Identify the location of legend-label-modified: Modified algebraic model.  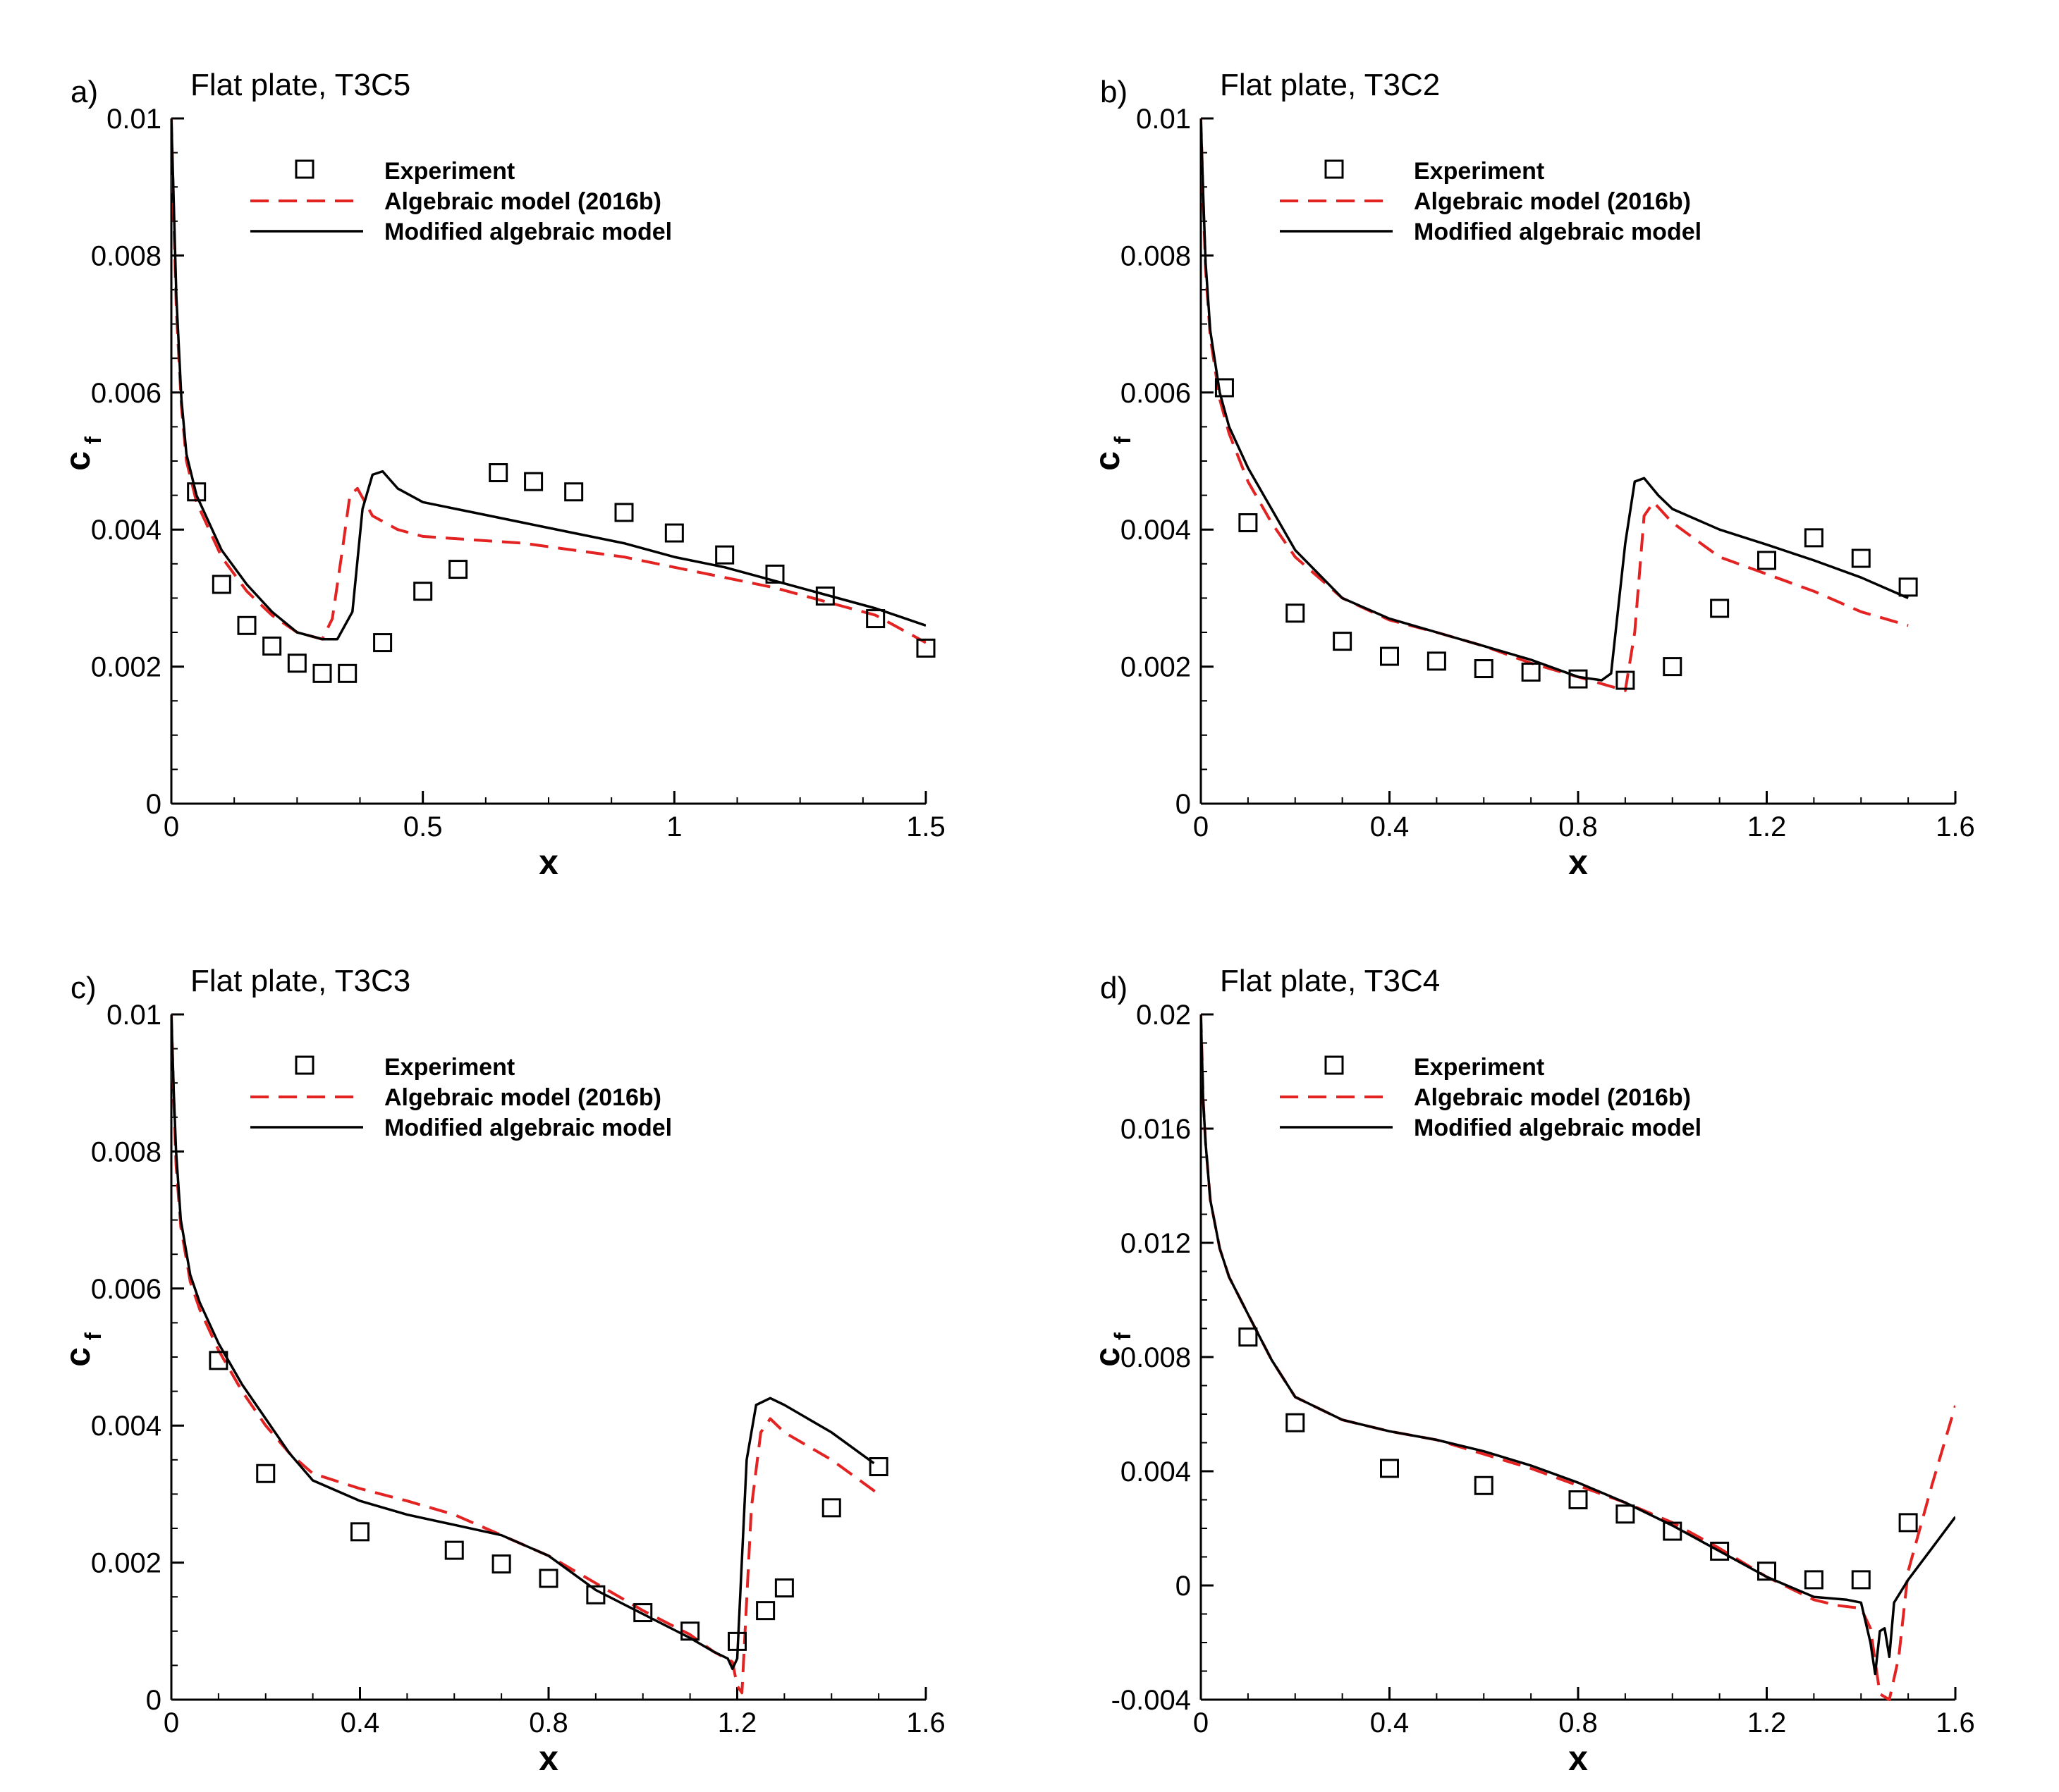
(1557, 1128).